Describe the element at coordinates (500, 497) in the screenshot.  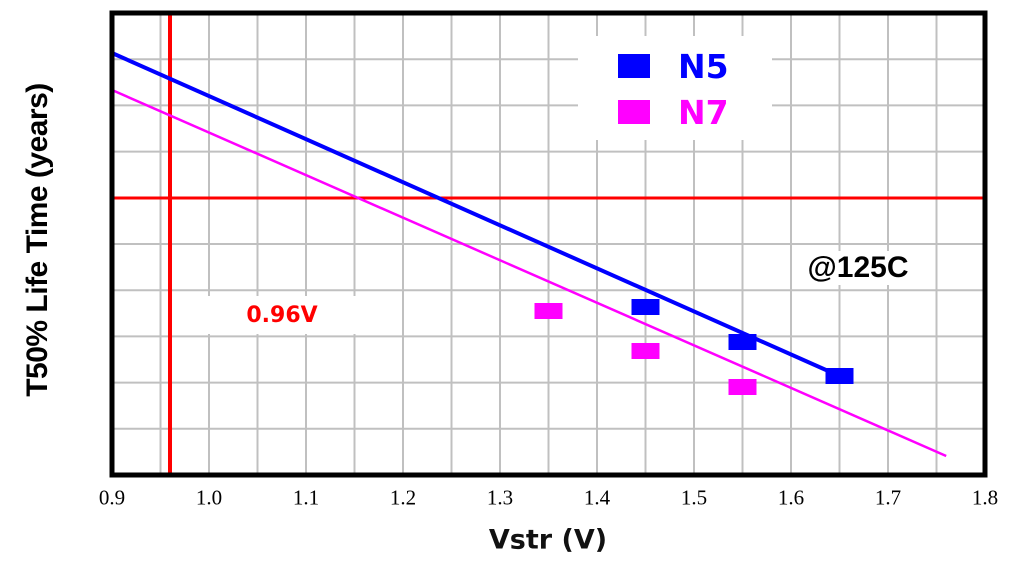
I see `x-tick-label: 1.3` at that location.